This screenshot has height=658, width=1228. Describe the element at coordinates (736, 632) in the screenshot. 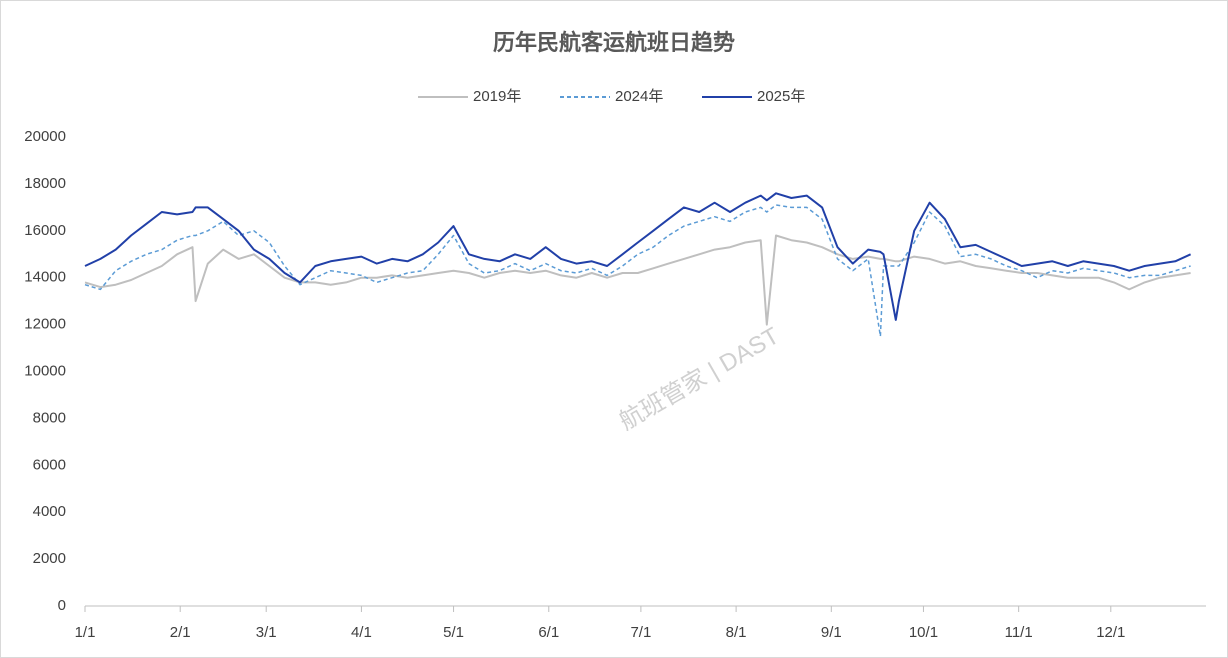

I see `x-tick-label: 8/1` at that location.